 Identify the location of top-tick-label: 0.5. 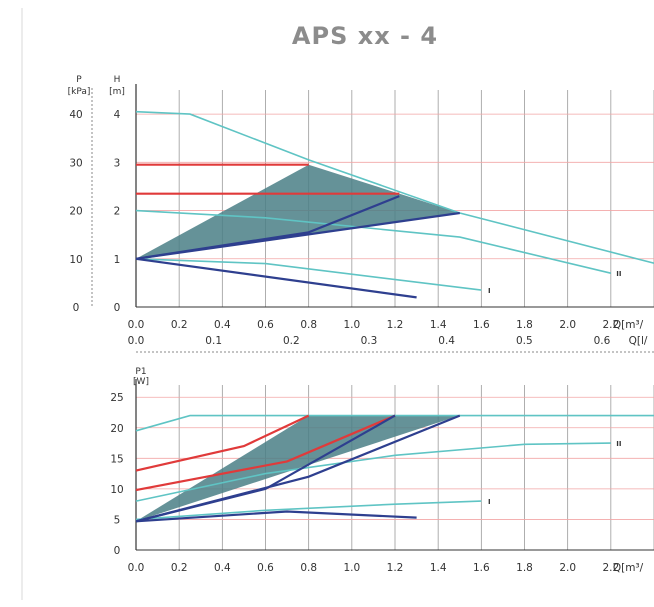
(524, 341).